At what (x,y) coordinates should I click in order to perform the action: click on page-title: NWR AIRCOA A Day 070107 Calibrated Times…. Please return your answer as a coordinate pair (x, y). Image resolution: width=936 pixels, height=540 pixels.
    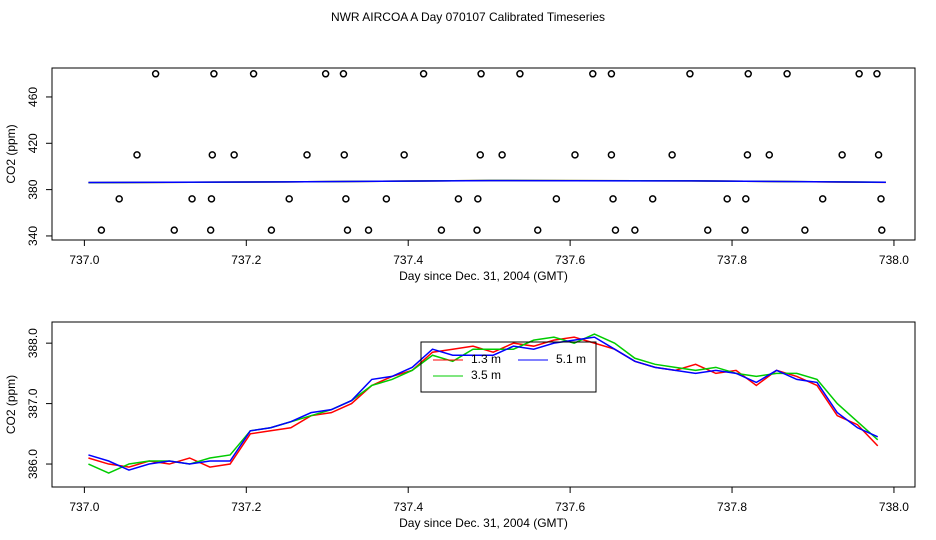
    Looking at the image, I should click on (468, 17).